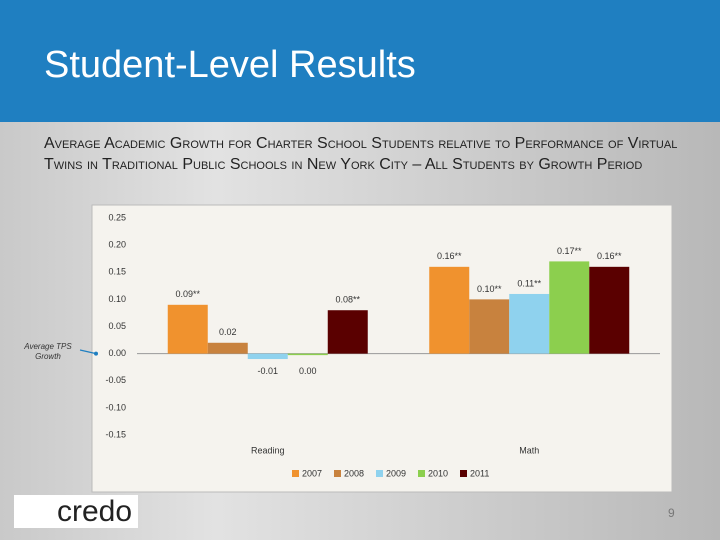 Image resolution: width=720 pixels, height=540 pixels. I want to click on legend-label: 2011, so click(479, 473).